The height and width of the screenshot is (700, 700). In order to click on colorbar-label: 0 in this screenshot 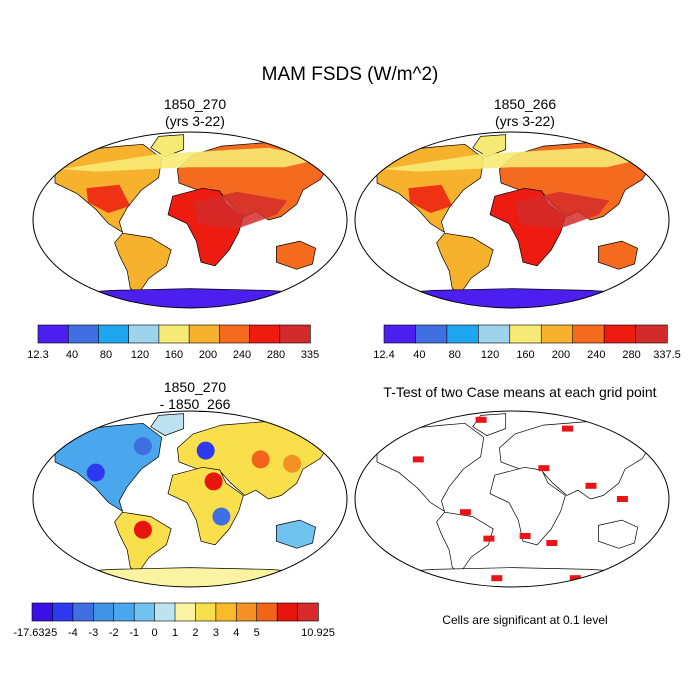, I will do `click(155, 633)`.